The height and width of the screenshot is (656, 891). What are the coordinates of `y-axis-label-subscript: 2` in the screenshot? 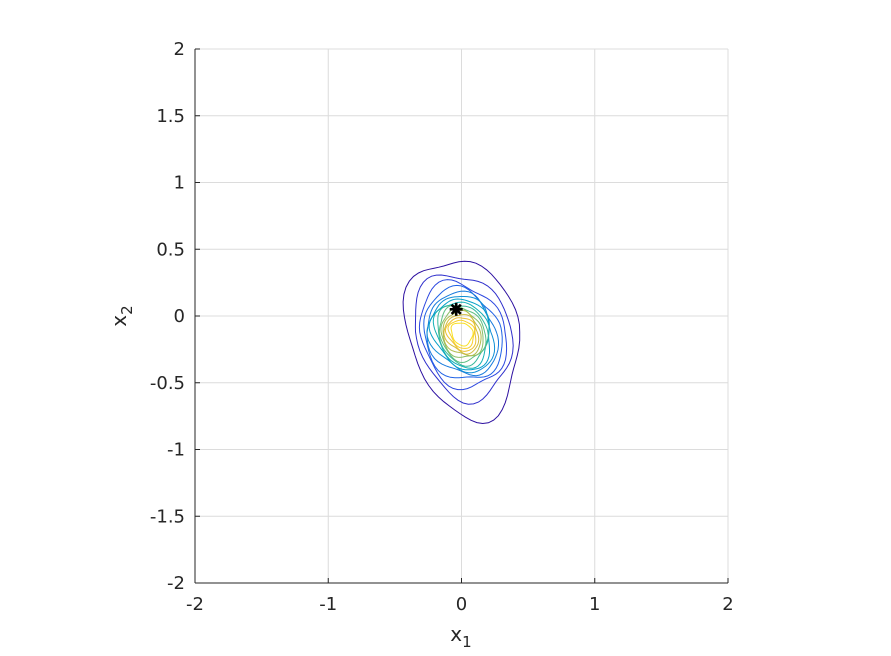 It's located at (127, 310).